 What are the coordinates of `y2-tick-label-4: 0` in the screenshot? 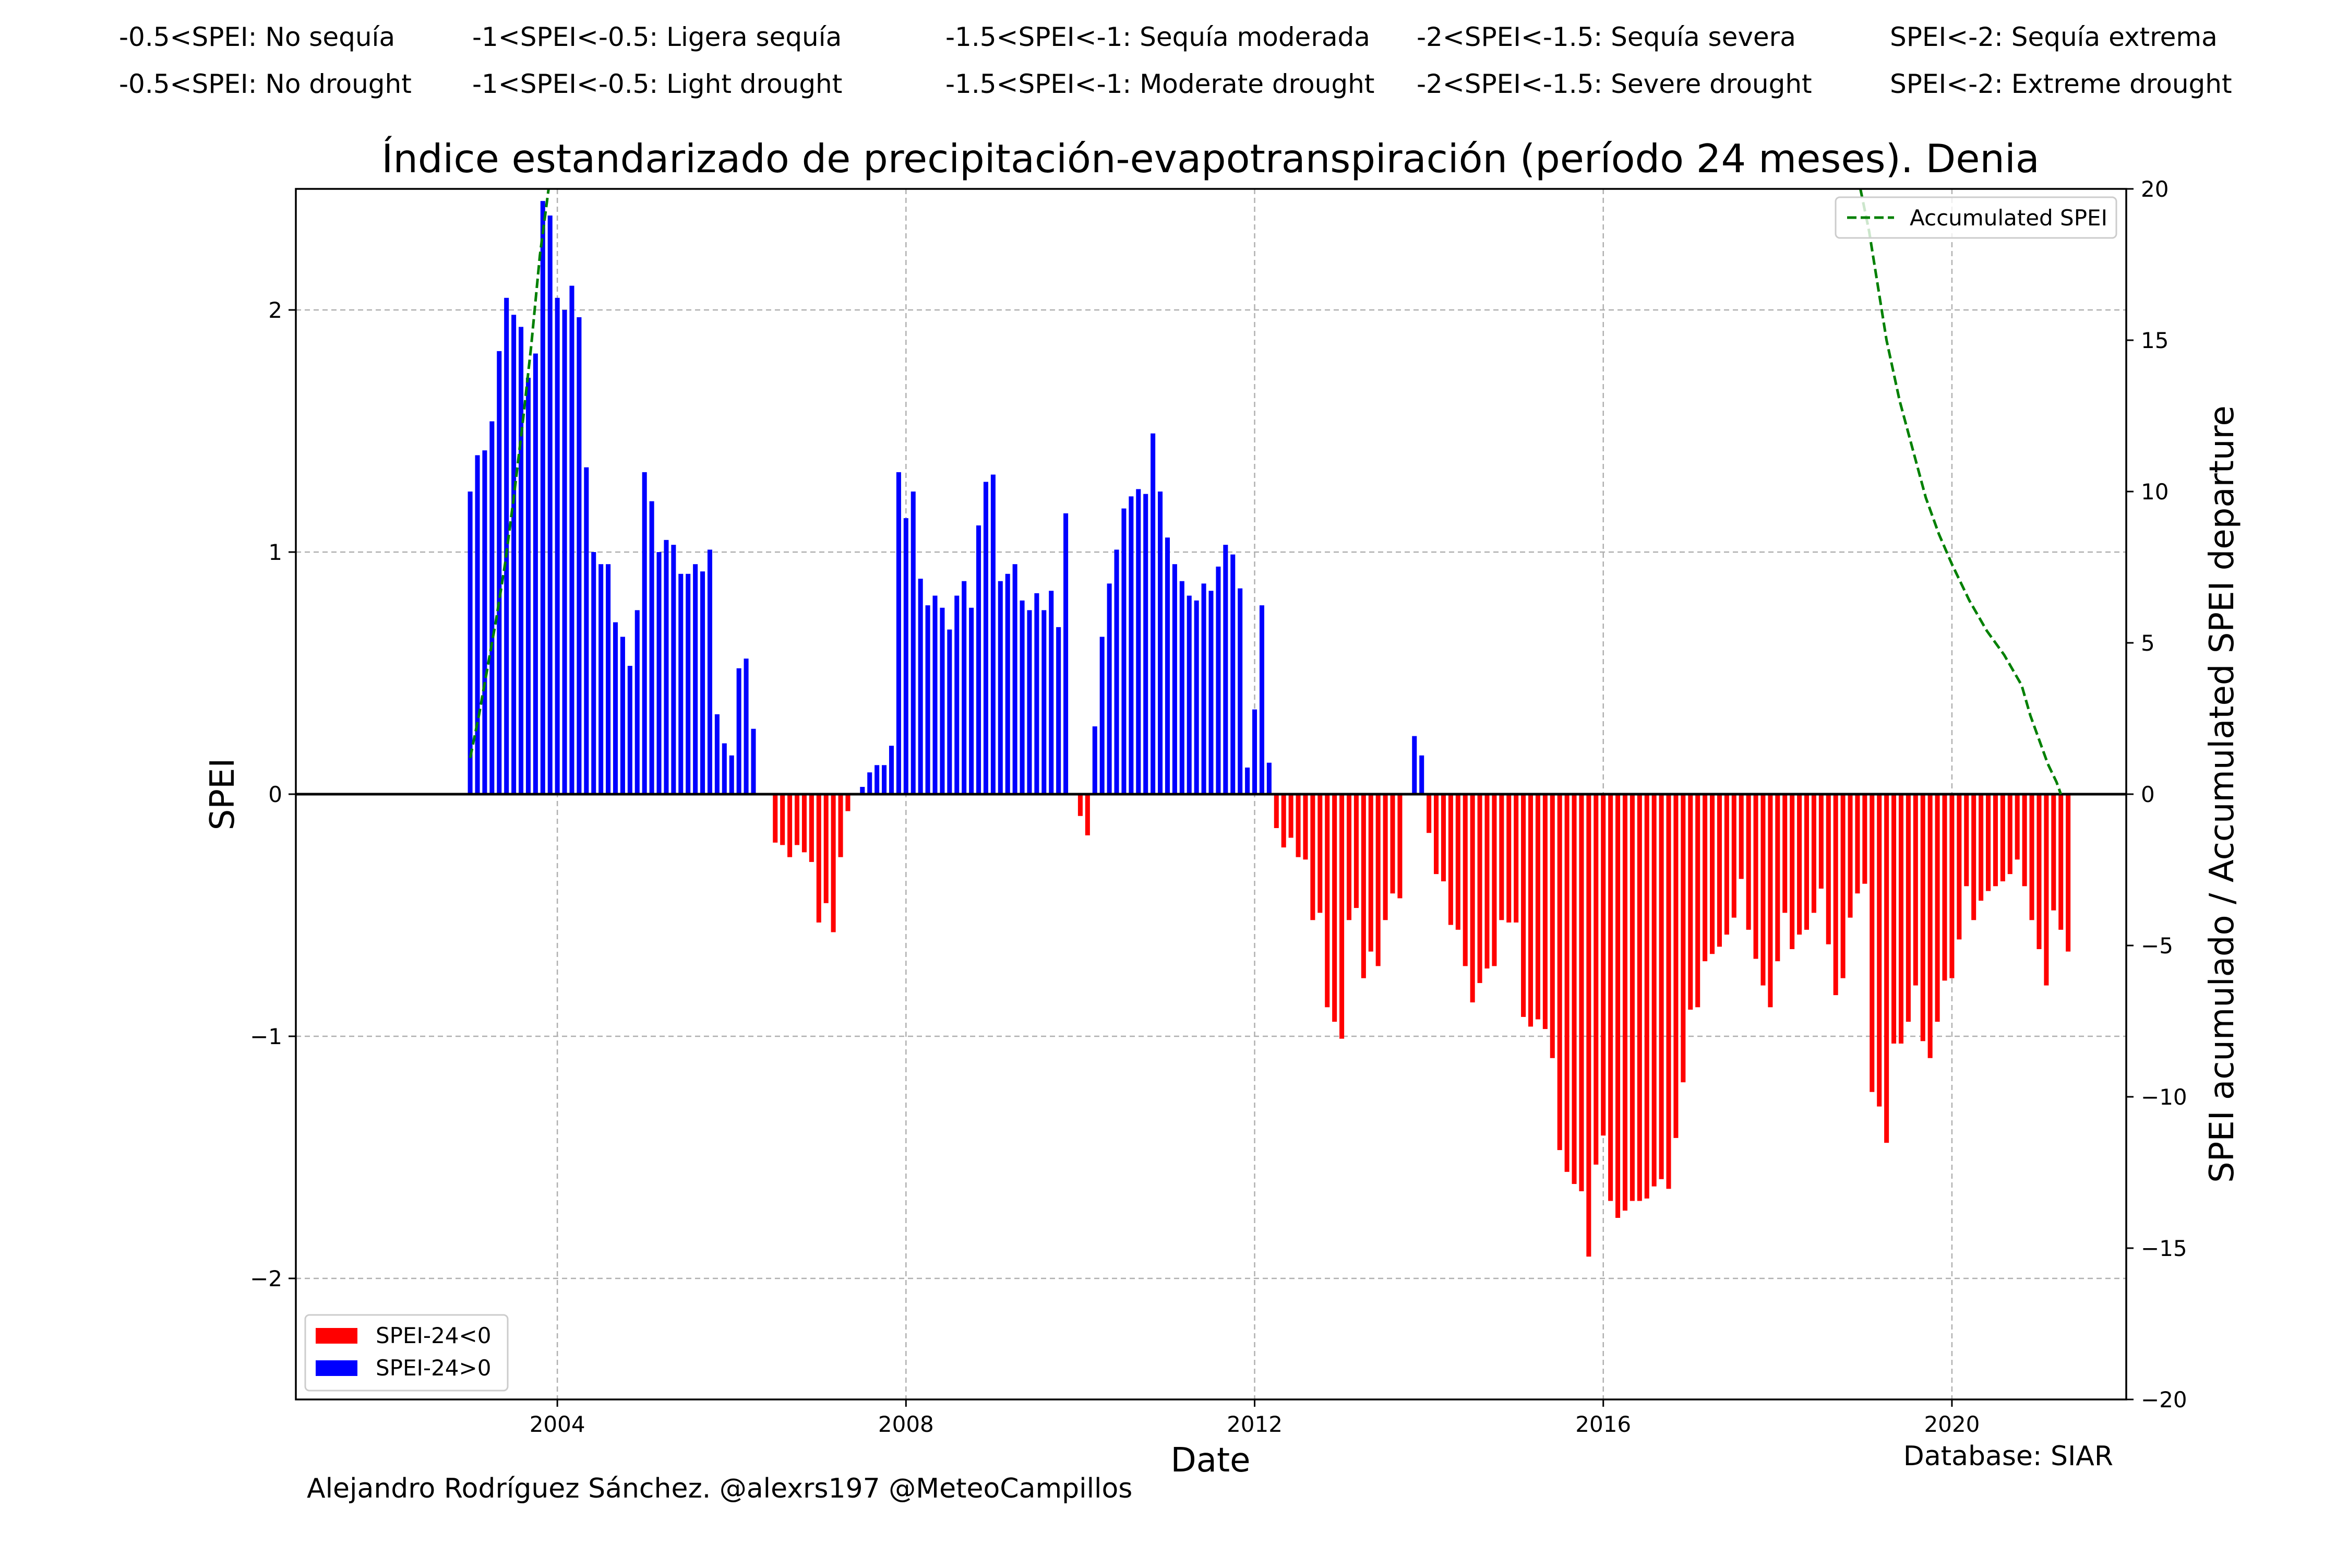 It's located at (2148, 795).